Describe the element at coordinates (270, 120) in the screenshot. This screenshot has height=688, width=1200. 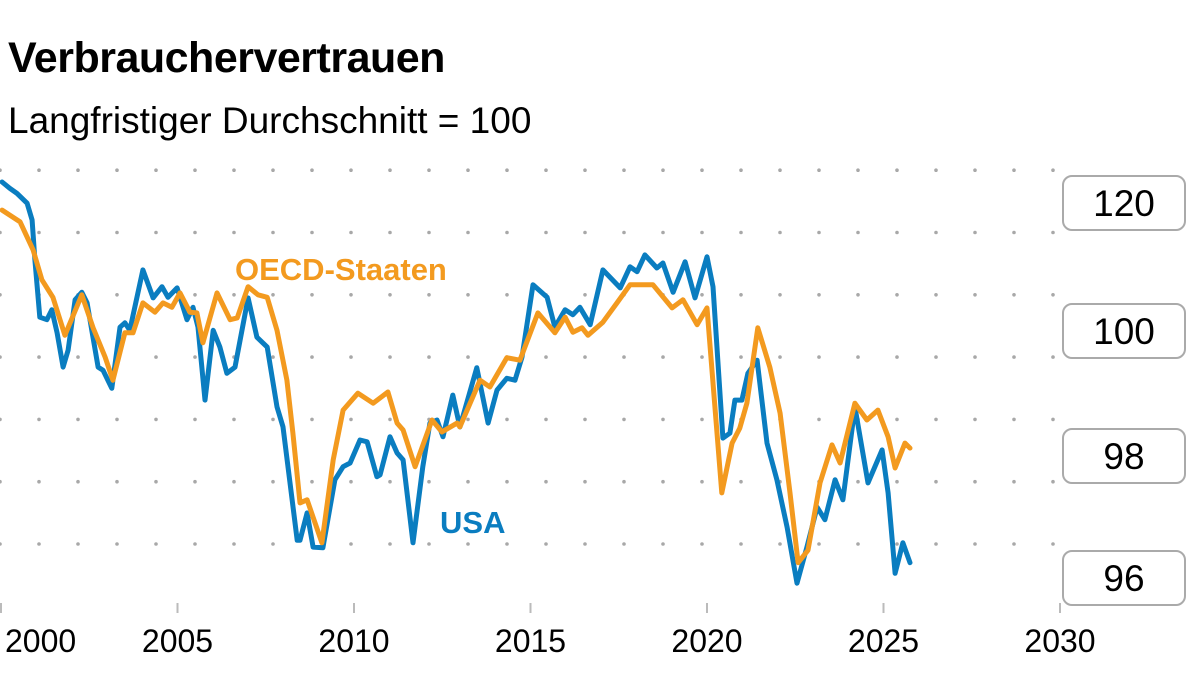
I see `chart-subtitle: Langfristiger Durchschnitt = 100` at that location.